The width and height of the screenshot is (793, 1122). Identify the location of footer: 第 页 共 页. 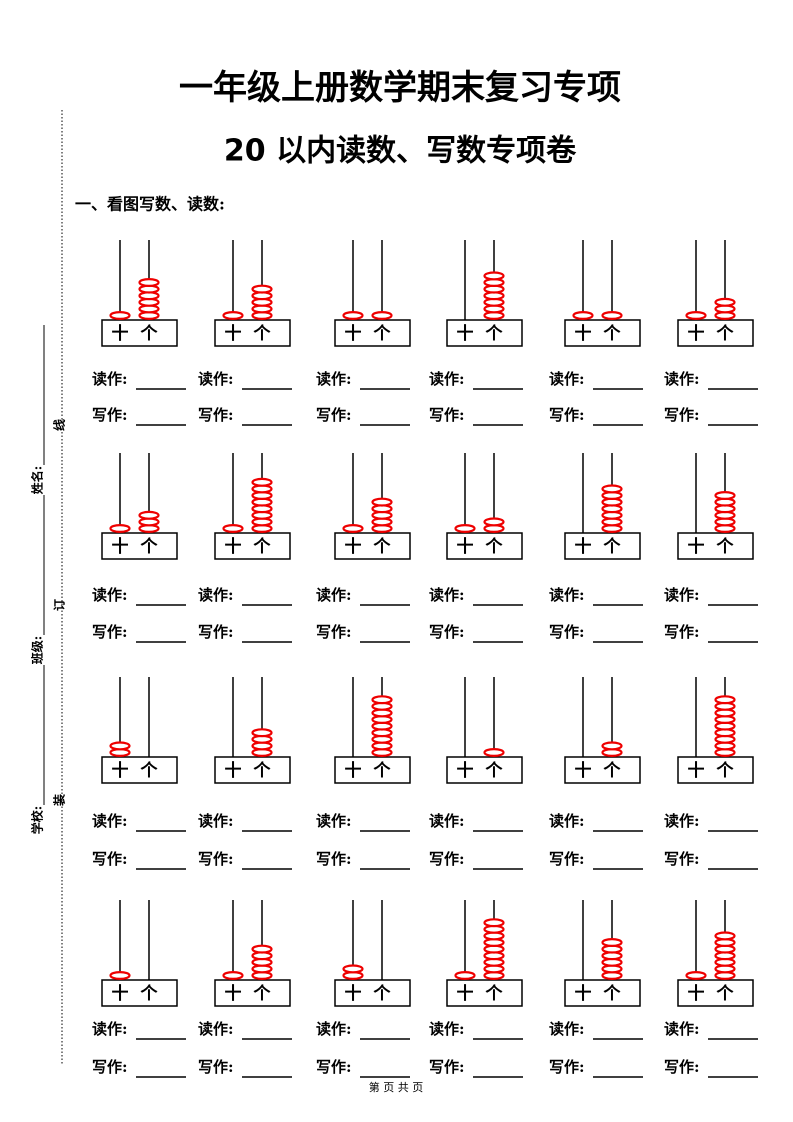
(396, 1087).